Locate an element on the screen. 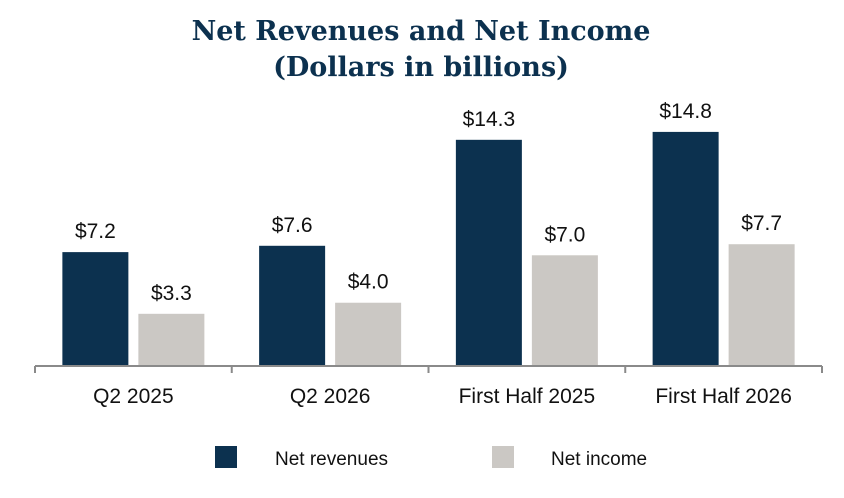 Image resolution: width=844 pixels, height=498 pixels. data-label: $7.7 is located at coordinates (761, 223).